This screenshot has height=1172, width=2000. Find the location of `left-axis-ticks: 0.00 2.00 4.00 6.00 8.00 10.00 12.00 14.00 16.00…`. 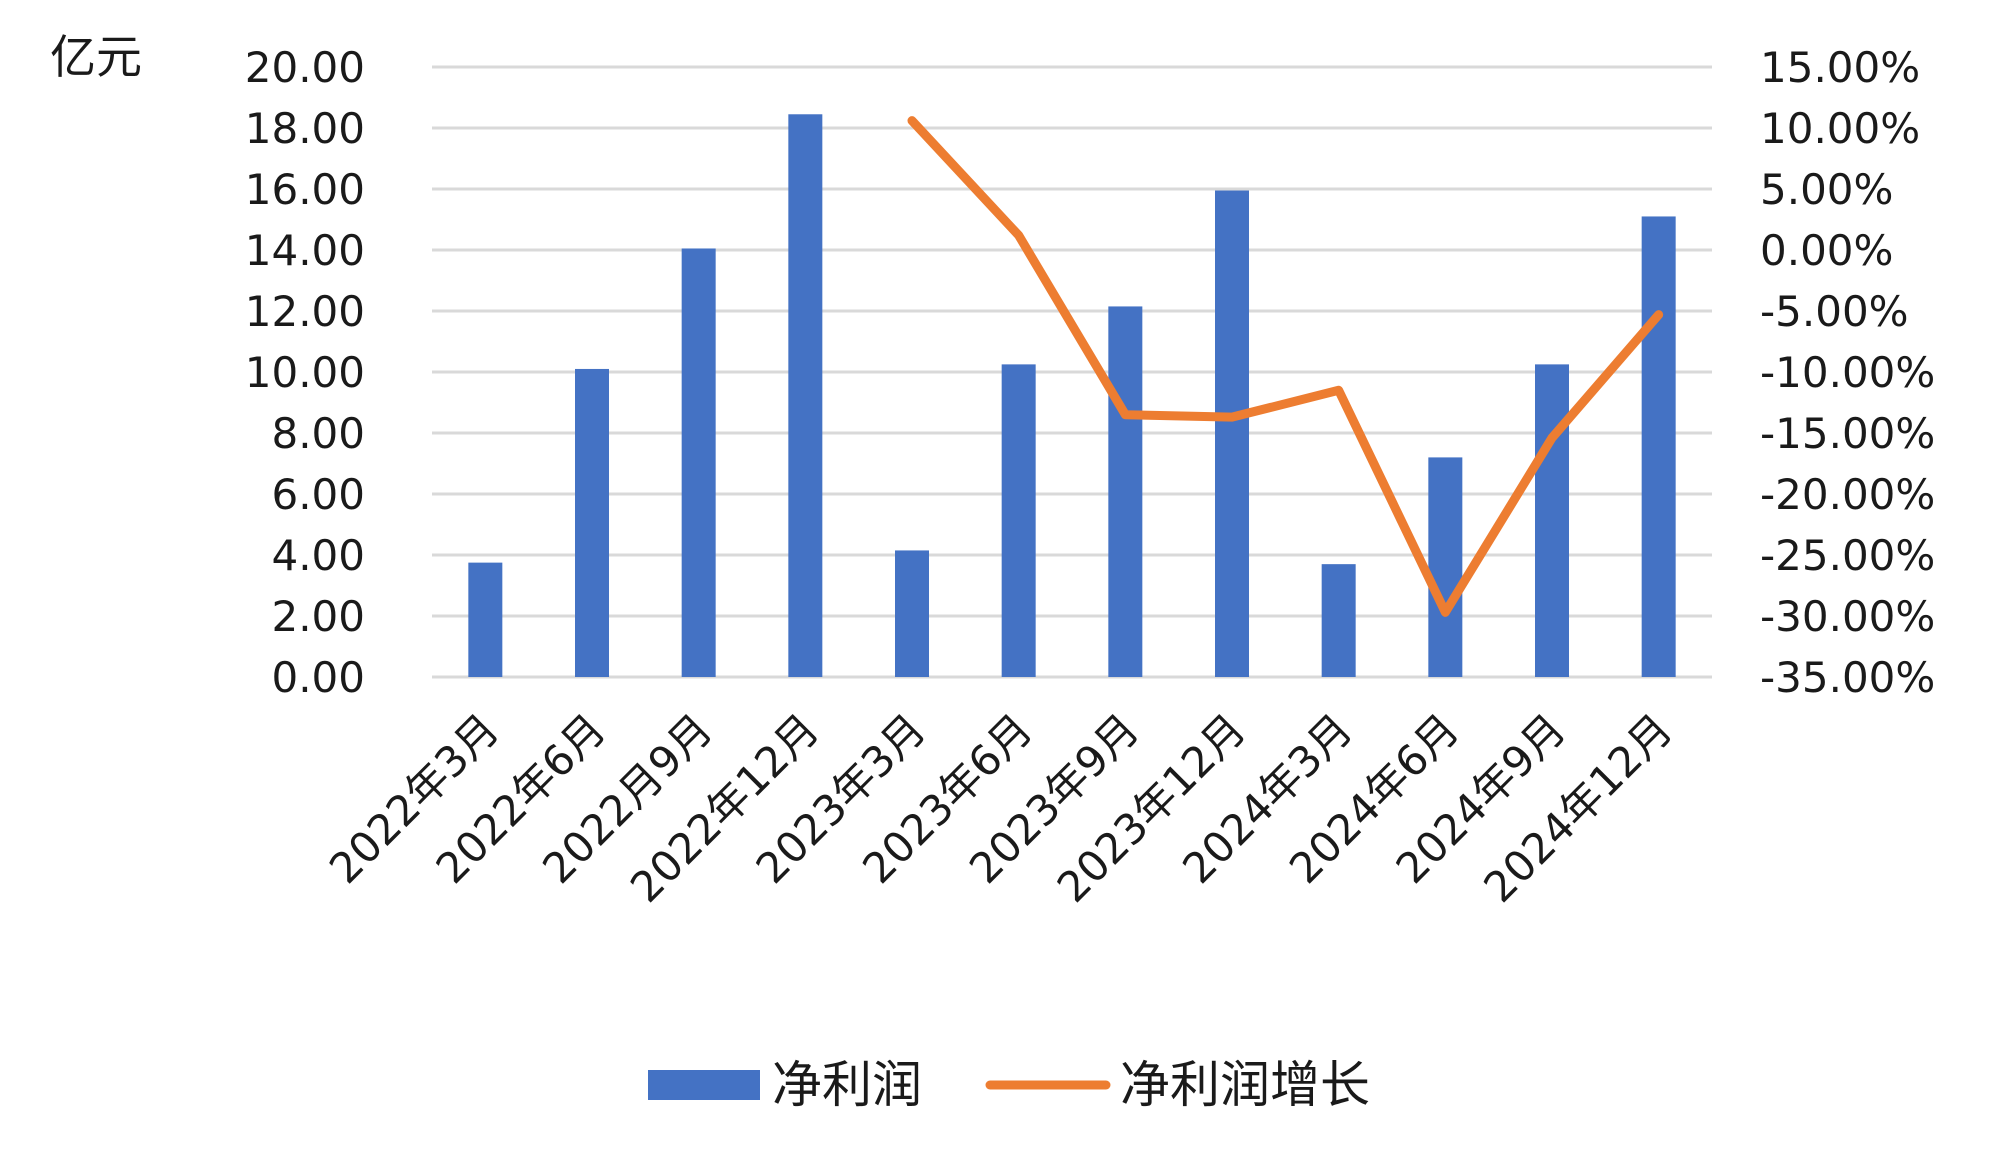

left-axis-ticks: 0.00 2.00 4.00 6.00 8.00 10.00 12.00 14.00 16.00… is located at coordinates (305, 372).